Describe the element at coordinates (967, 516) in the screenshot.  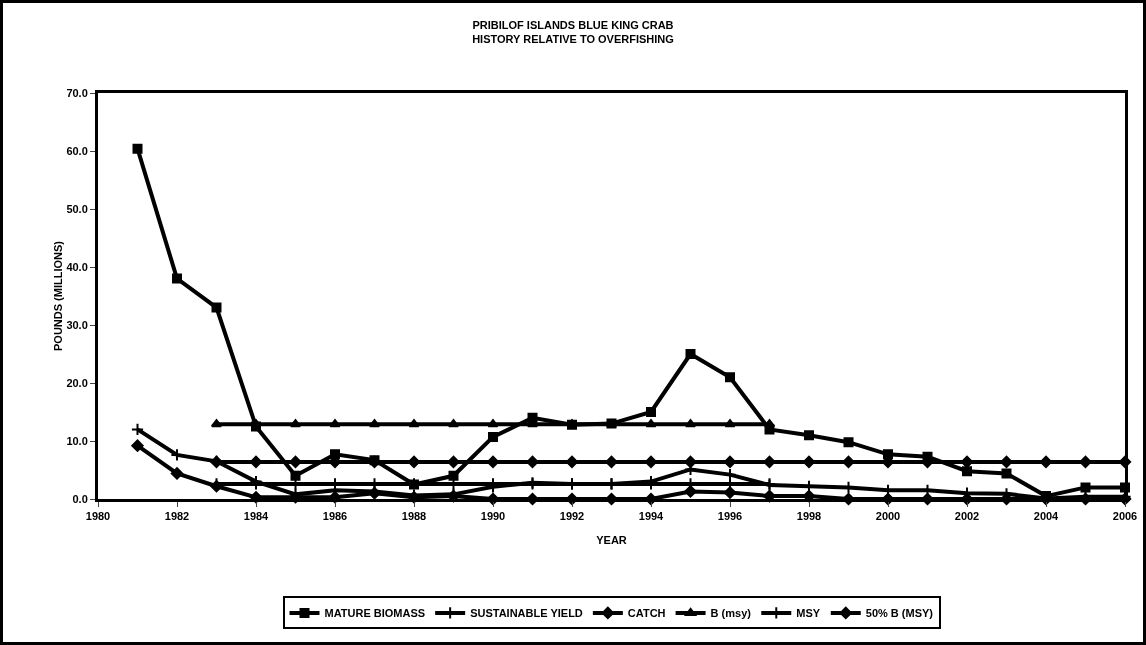
I see `x-tick-label: 2002` at that location.